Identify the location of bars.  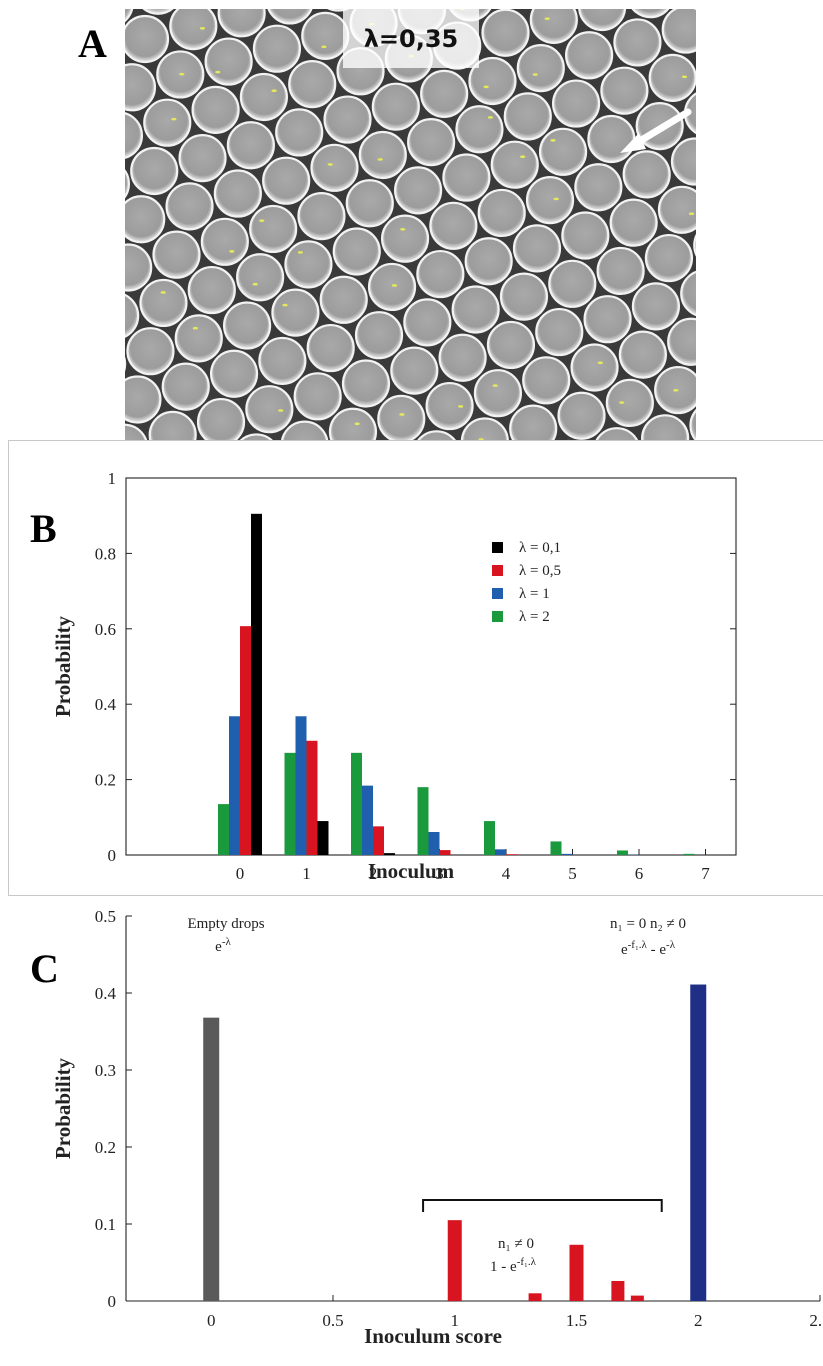
(454, 1143).